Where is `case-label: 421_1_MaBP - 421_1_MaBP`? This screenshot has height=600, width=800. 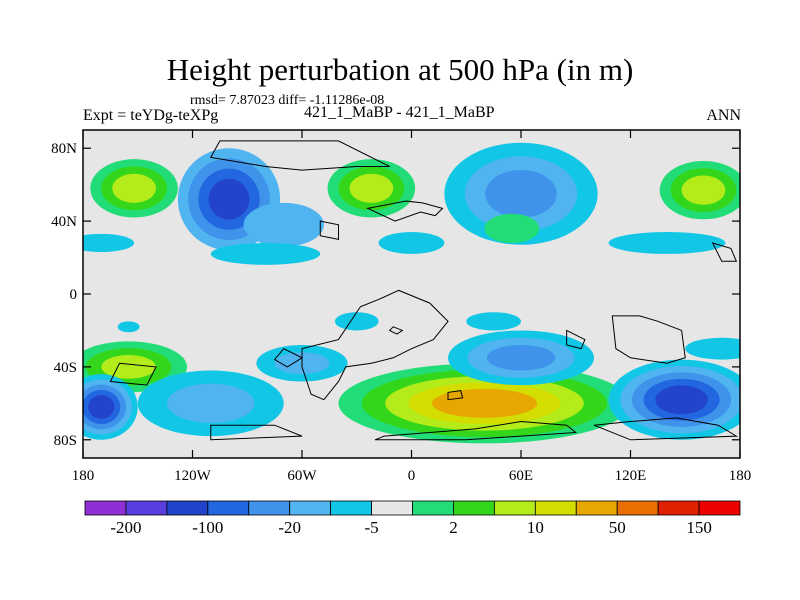
case-label: 421_1_MaBP - 421_1_MaBP is located at coordinates (399, 112).